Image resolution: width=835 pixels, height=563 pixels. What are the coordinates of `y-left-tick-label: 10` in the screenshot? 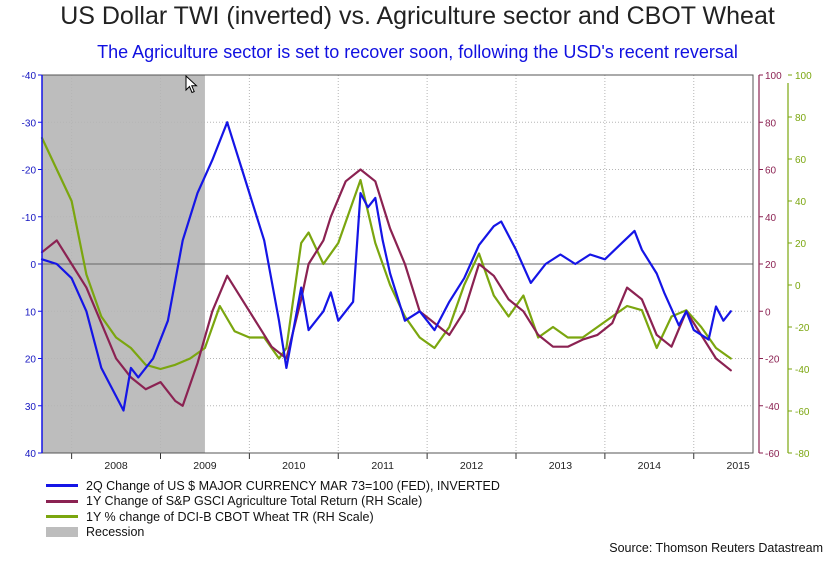 It's located at (31, 312).